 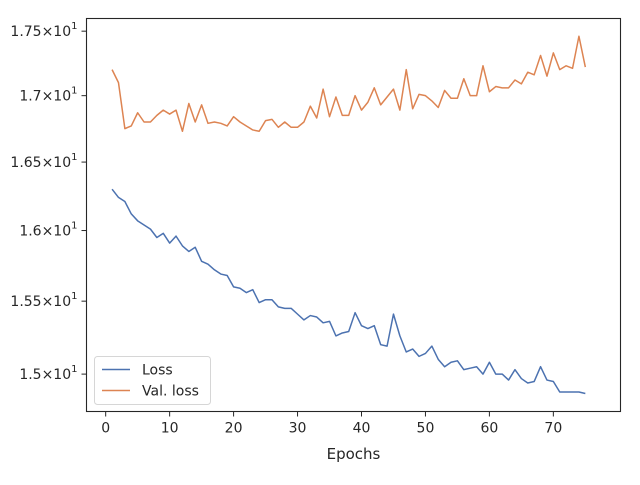 I want to click on legend-label-loss: Loss, so click(x=157, y=371).